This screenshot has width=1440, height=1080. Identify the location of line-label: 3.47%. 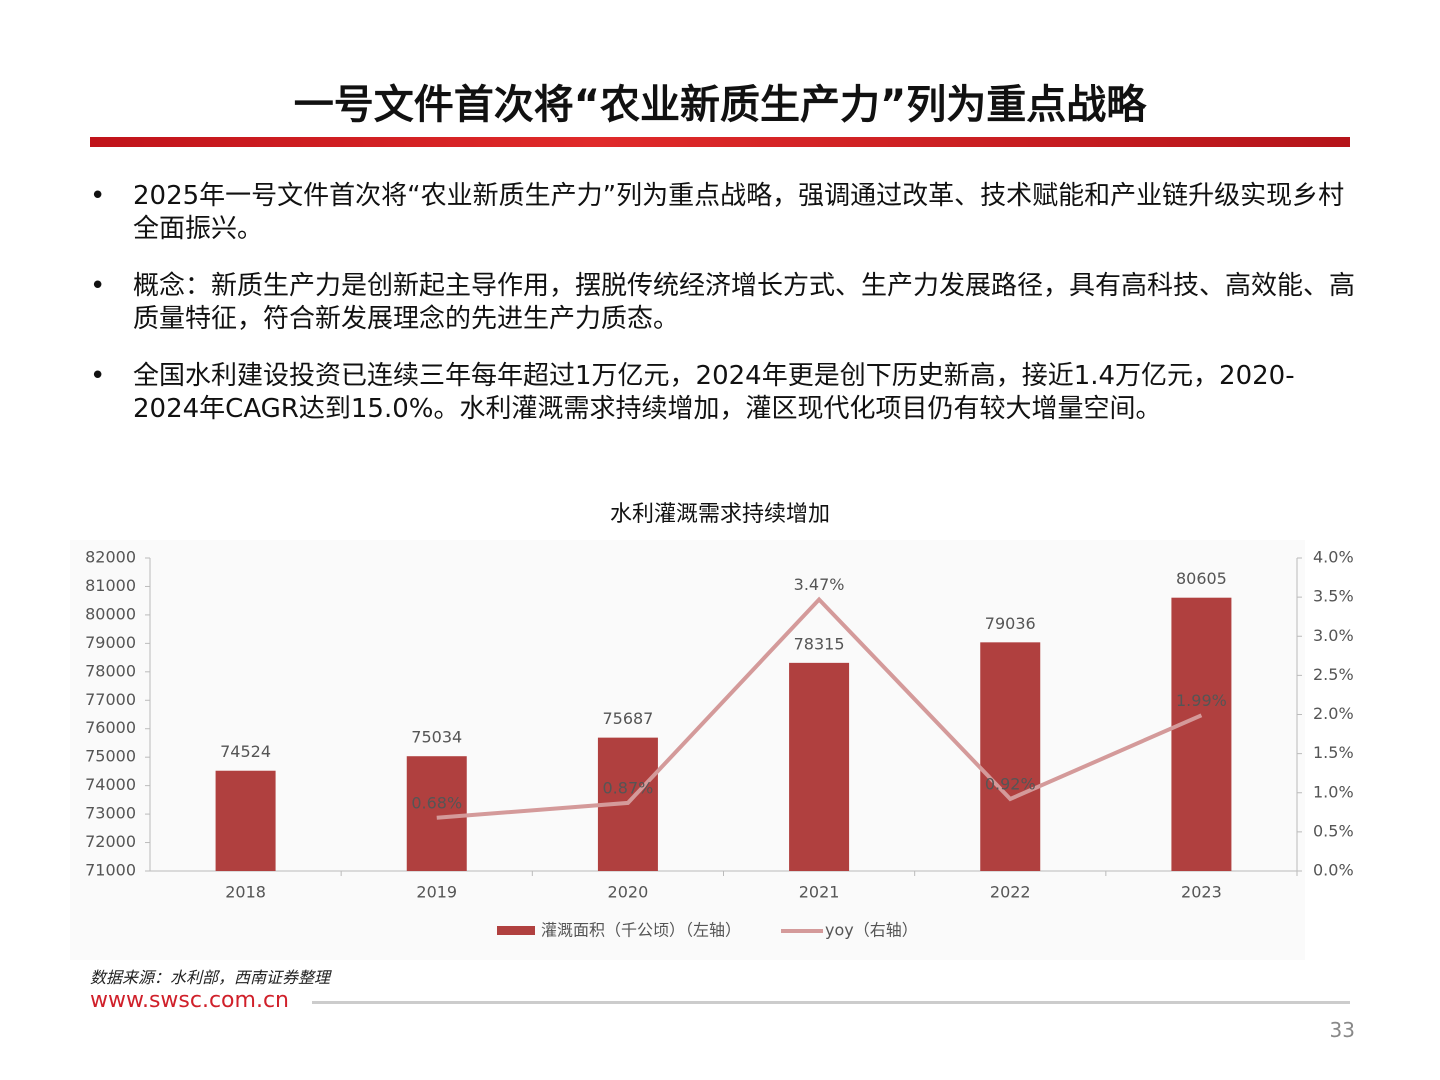
(819, 584).